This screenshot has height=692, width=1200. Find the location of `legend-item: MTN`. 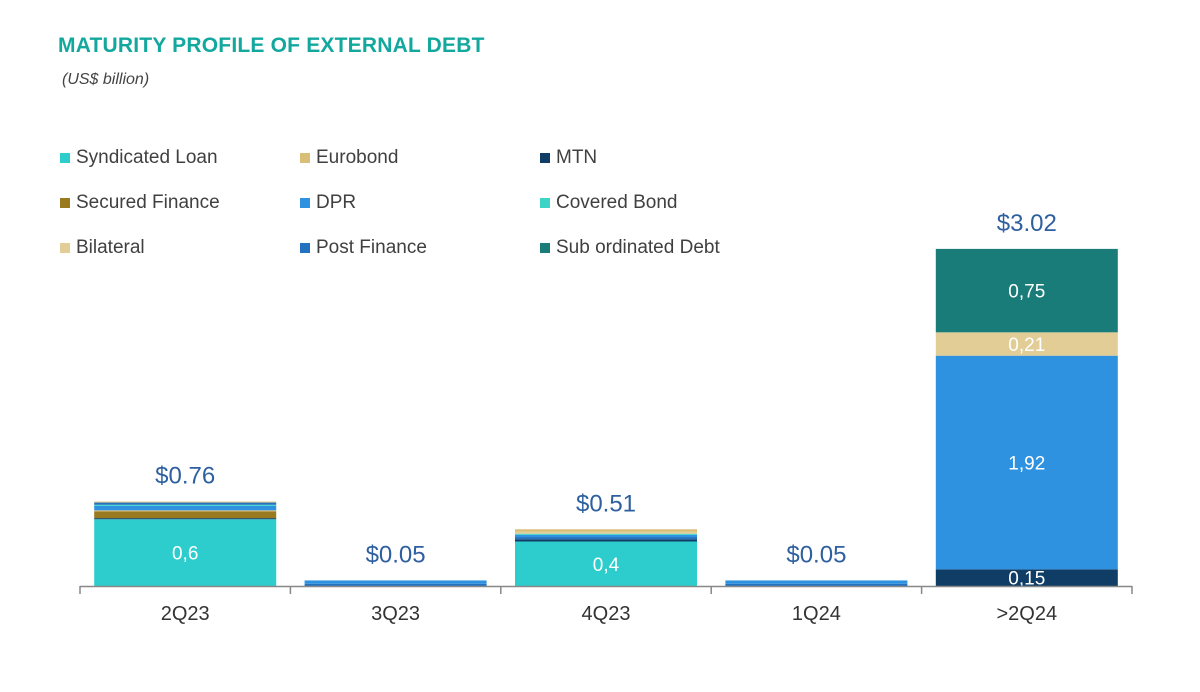

legend-item: MTN is located at coordinates (660, 158).